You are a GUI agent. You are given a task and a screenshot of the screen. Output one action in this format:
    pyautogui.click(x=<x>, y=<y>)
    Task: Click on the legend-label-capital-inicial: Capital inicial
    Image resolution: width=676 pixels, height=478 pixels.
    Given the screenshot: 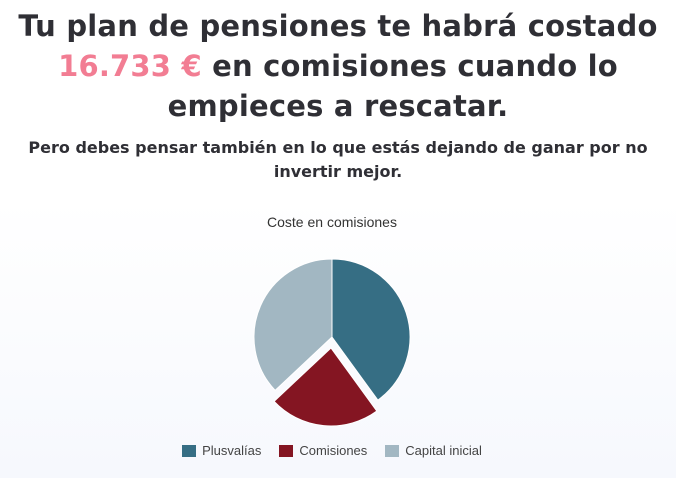 What is the action you would take?
    pyautogui.click(x=443, y=450)
    